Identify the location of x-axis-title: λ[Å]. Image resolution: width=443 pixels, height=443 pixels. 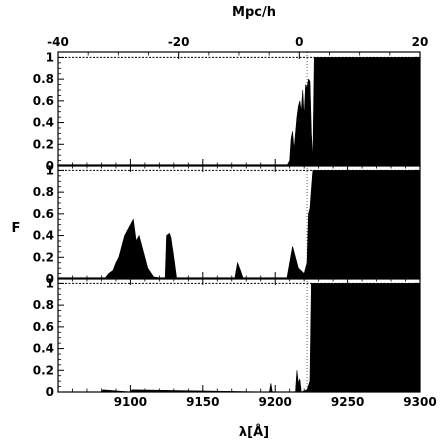
(254, 432).